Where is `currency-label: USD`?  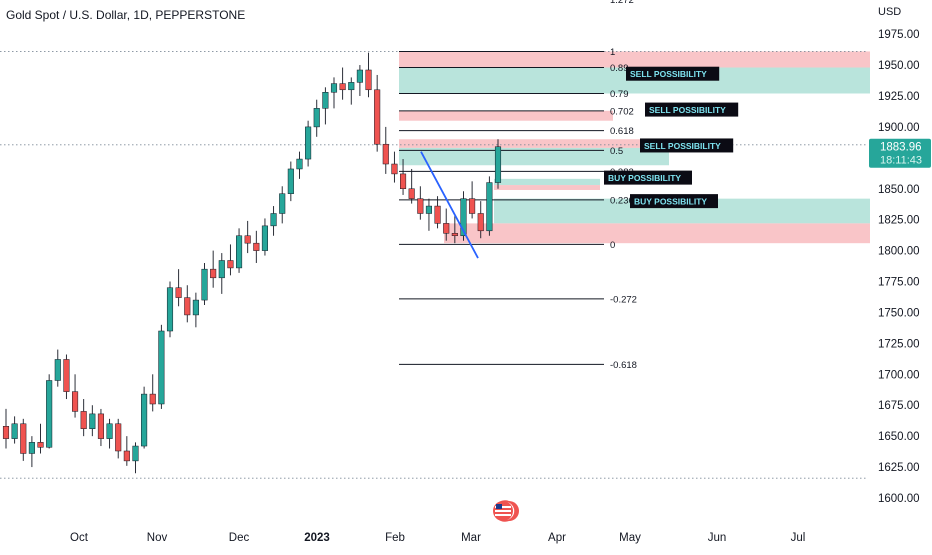
currency-label: USD is located at coordinates (890, 12).